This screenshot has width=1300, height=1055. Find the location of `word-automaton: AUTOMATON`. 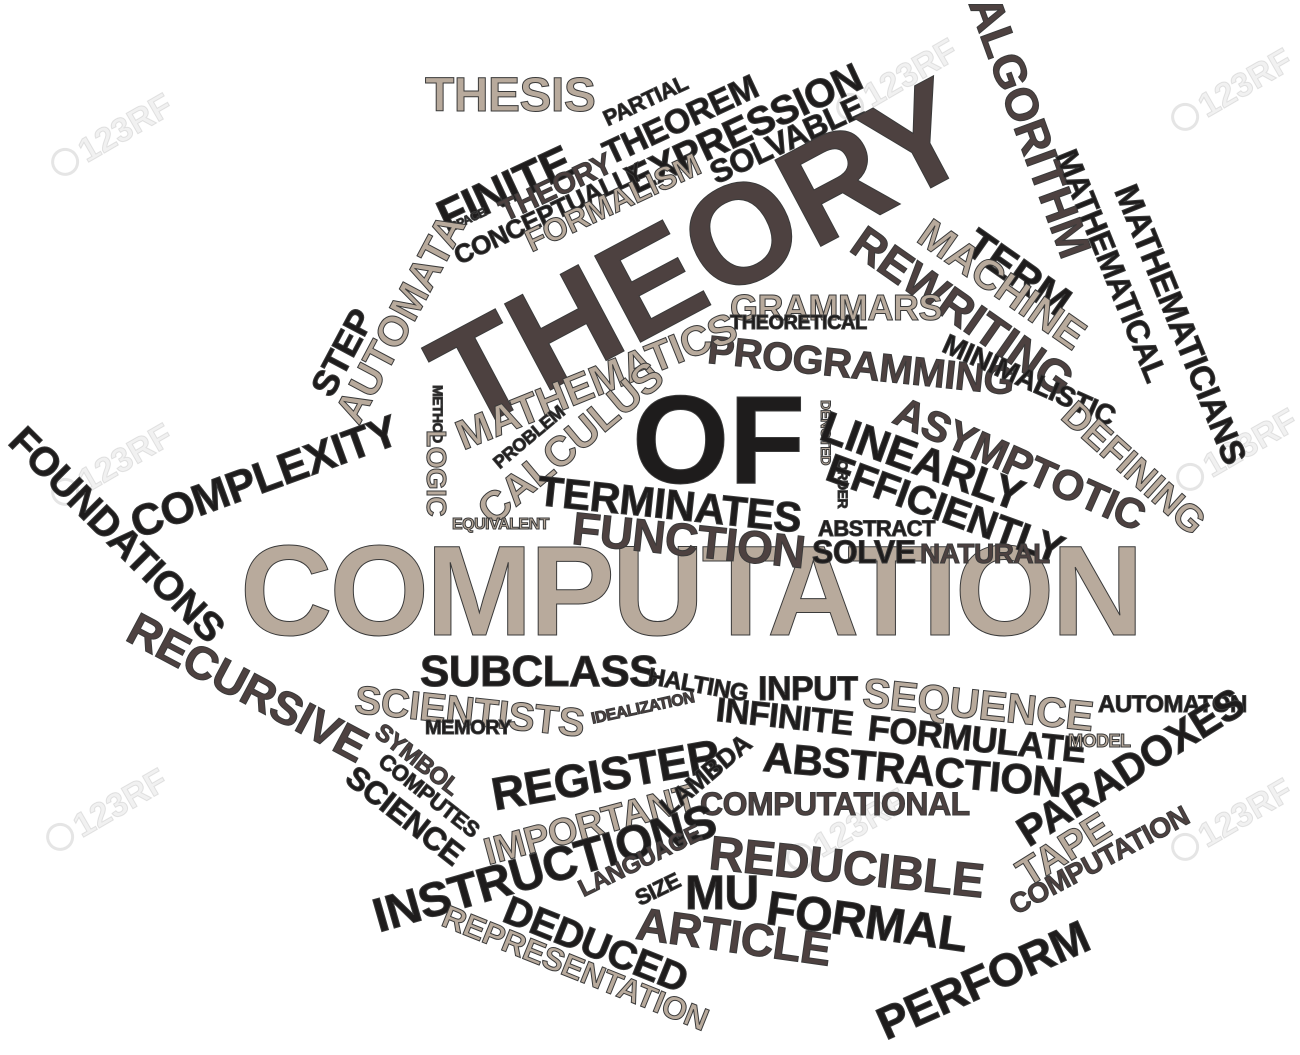

word-automaton: AUTOMATON is located at coordinates (1173, 704).